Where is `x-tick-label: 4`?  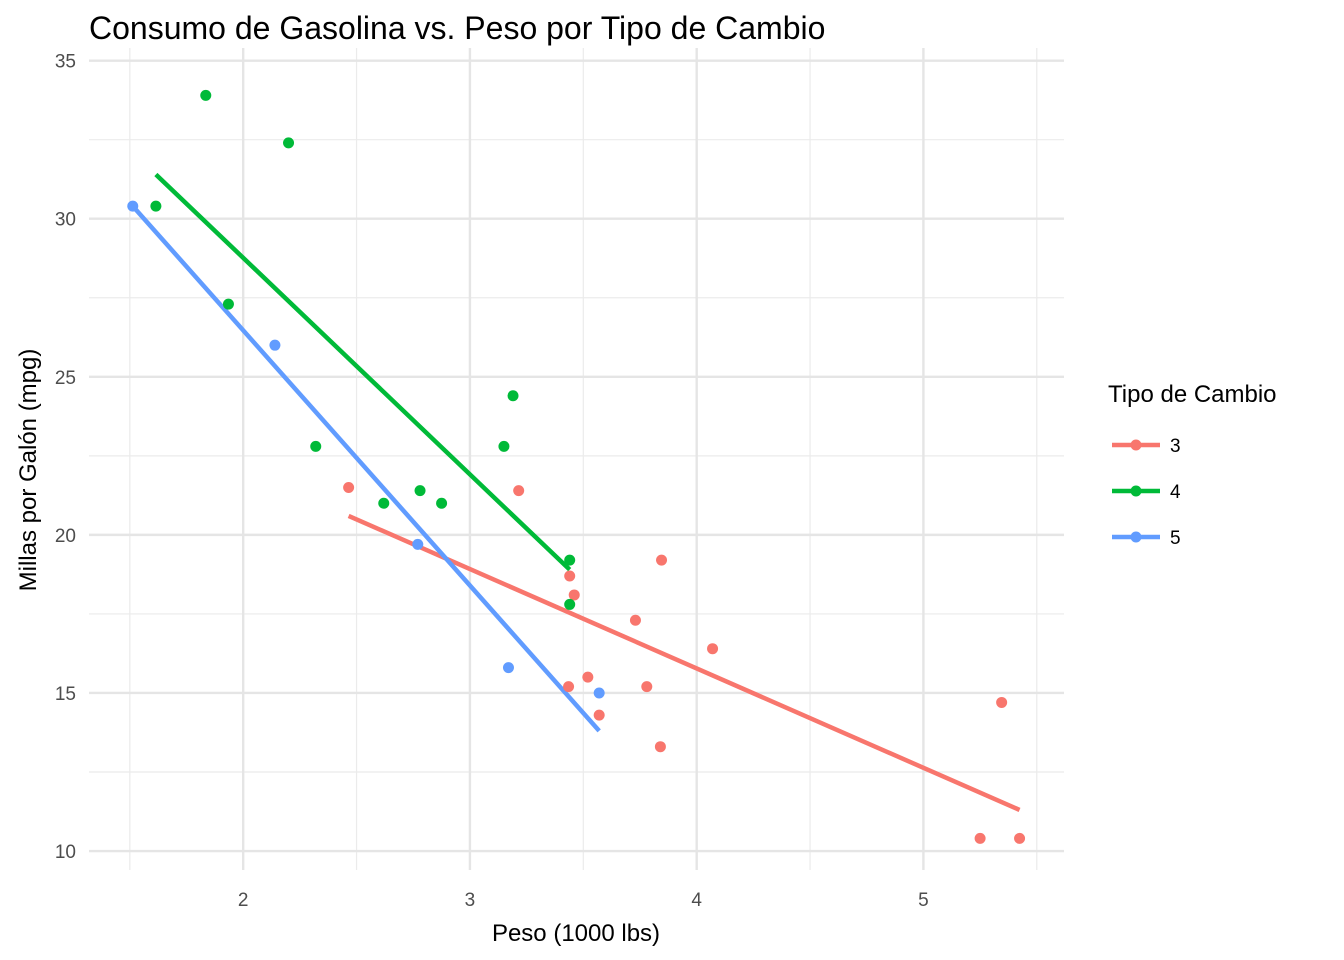 x-tick-label: 4 is located at coordinates (696, 900).